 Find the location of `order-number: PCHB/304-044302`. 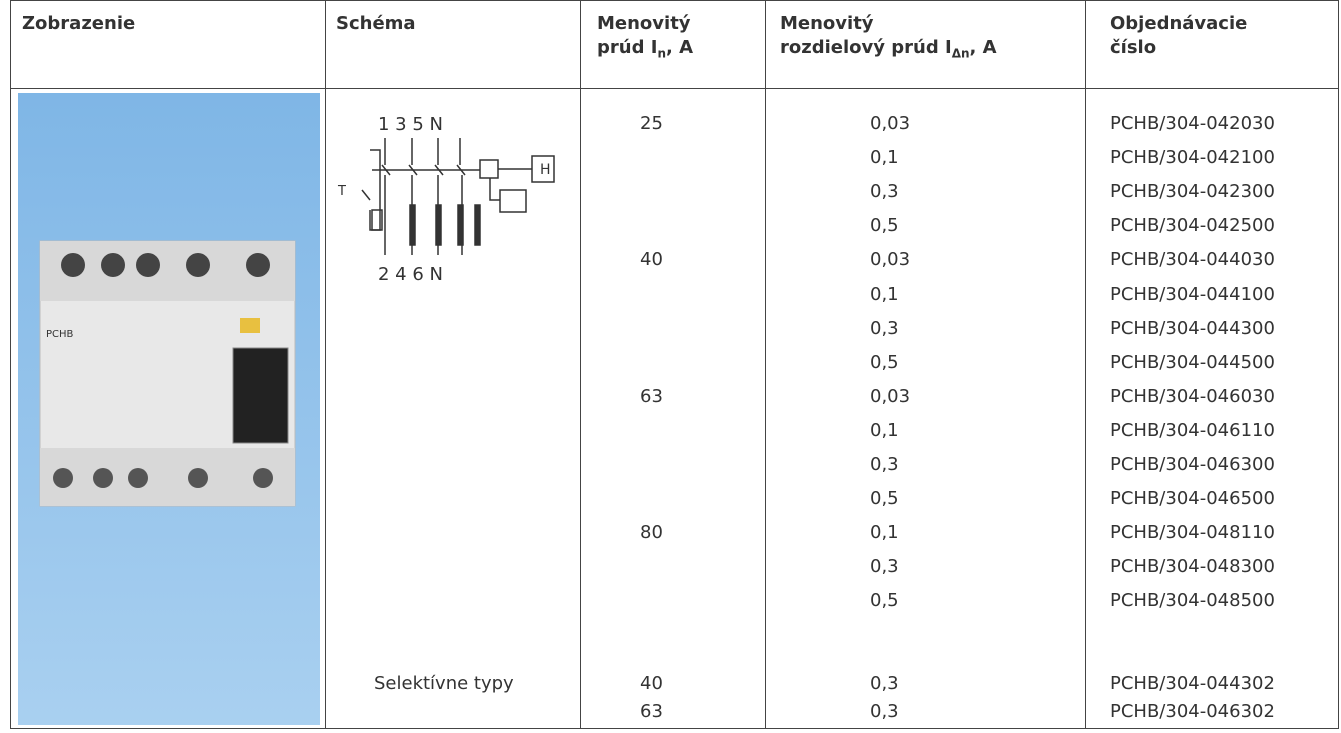

order-number: PCHB/304-044302 is located at coordinates (1192, 683).